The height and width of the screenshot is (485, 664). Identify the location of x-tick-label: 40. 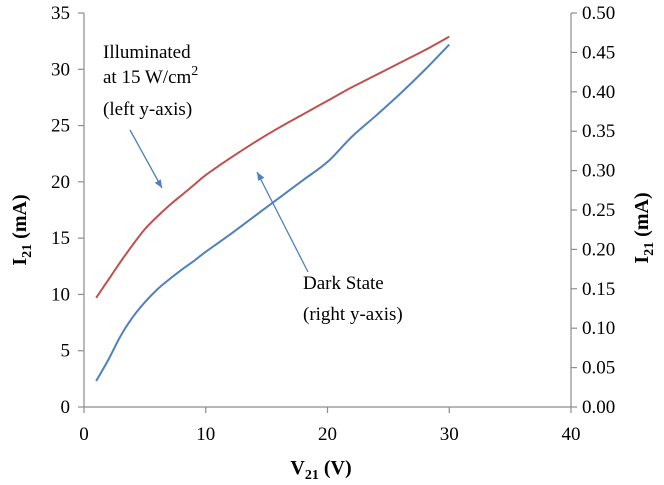
(571, 434).